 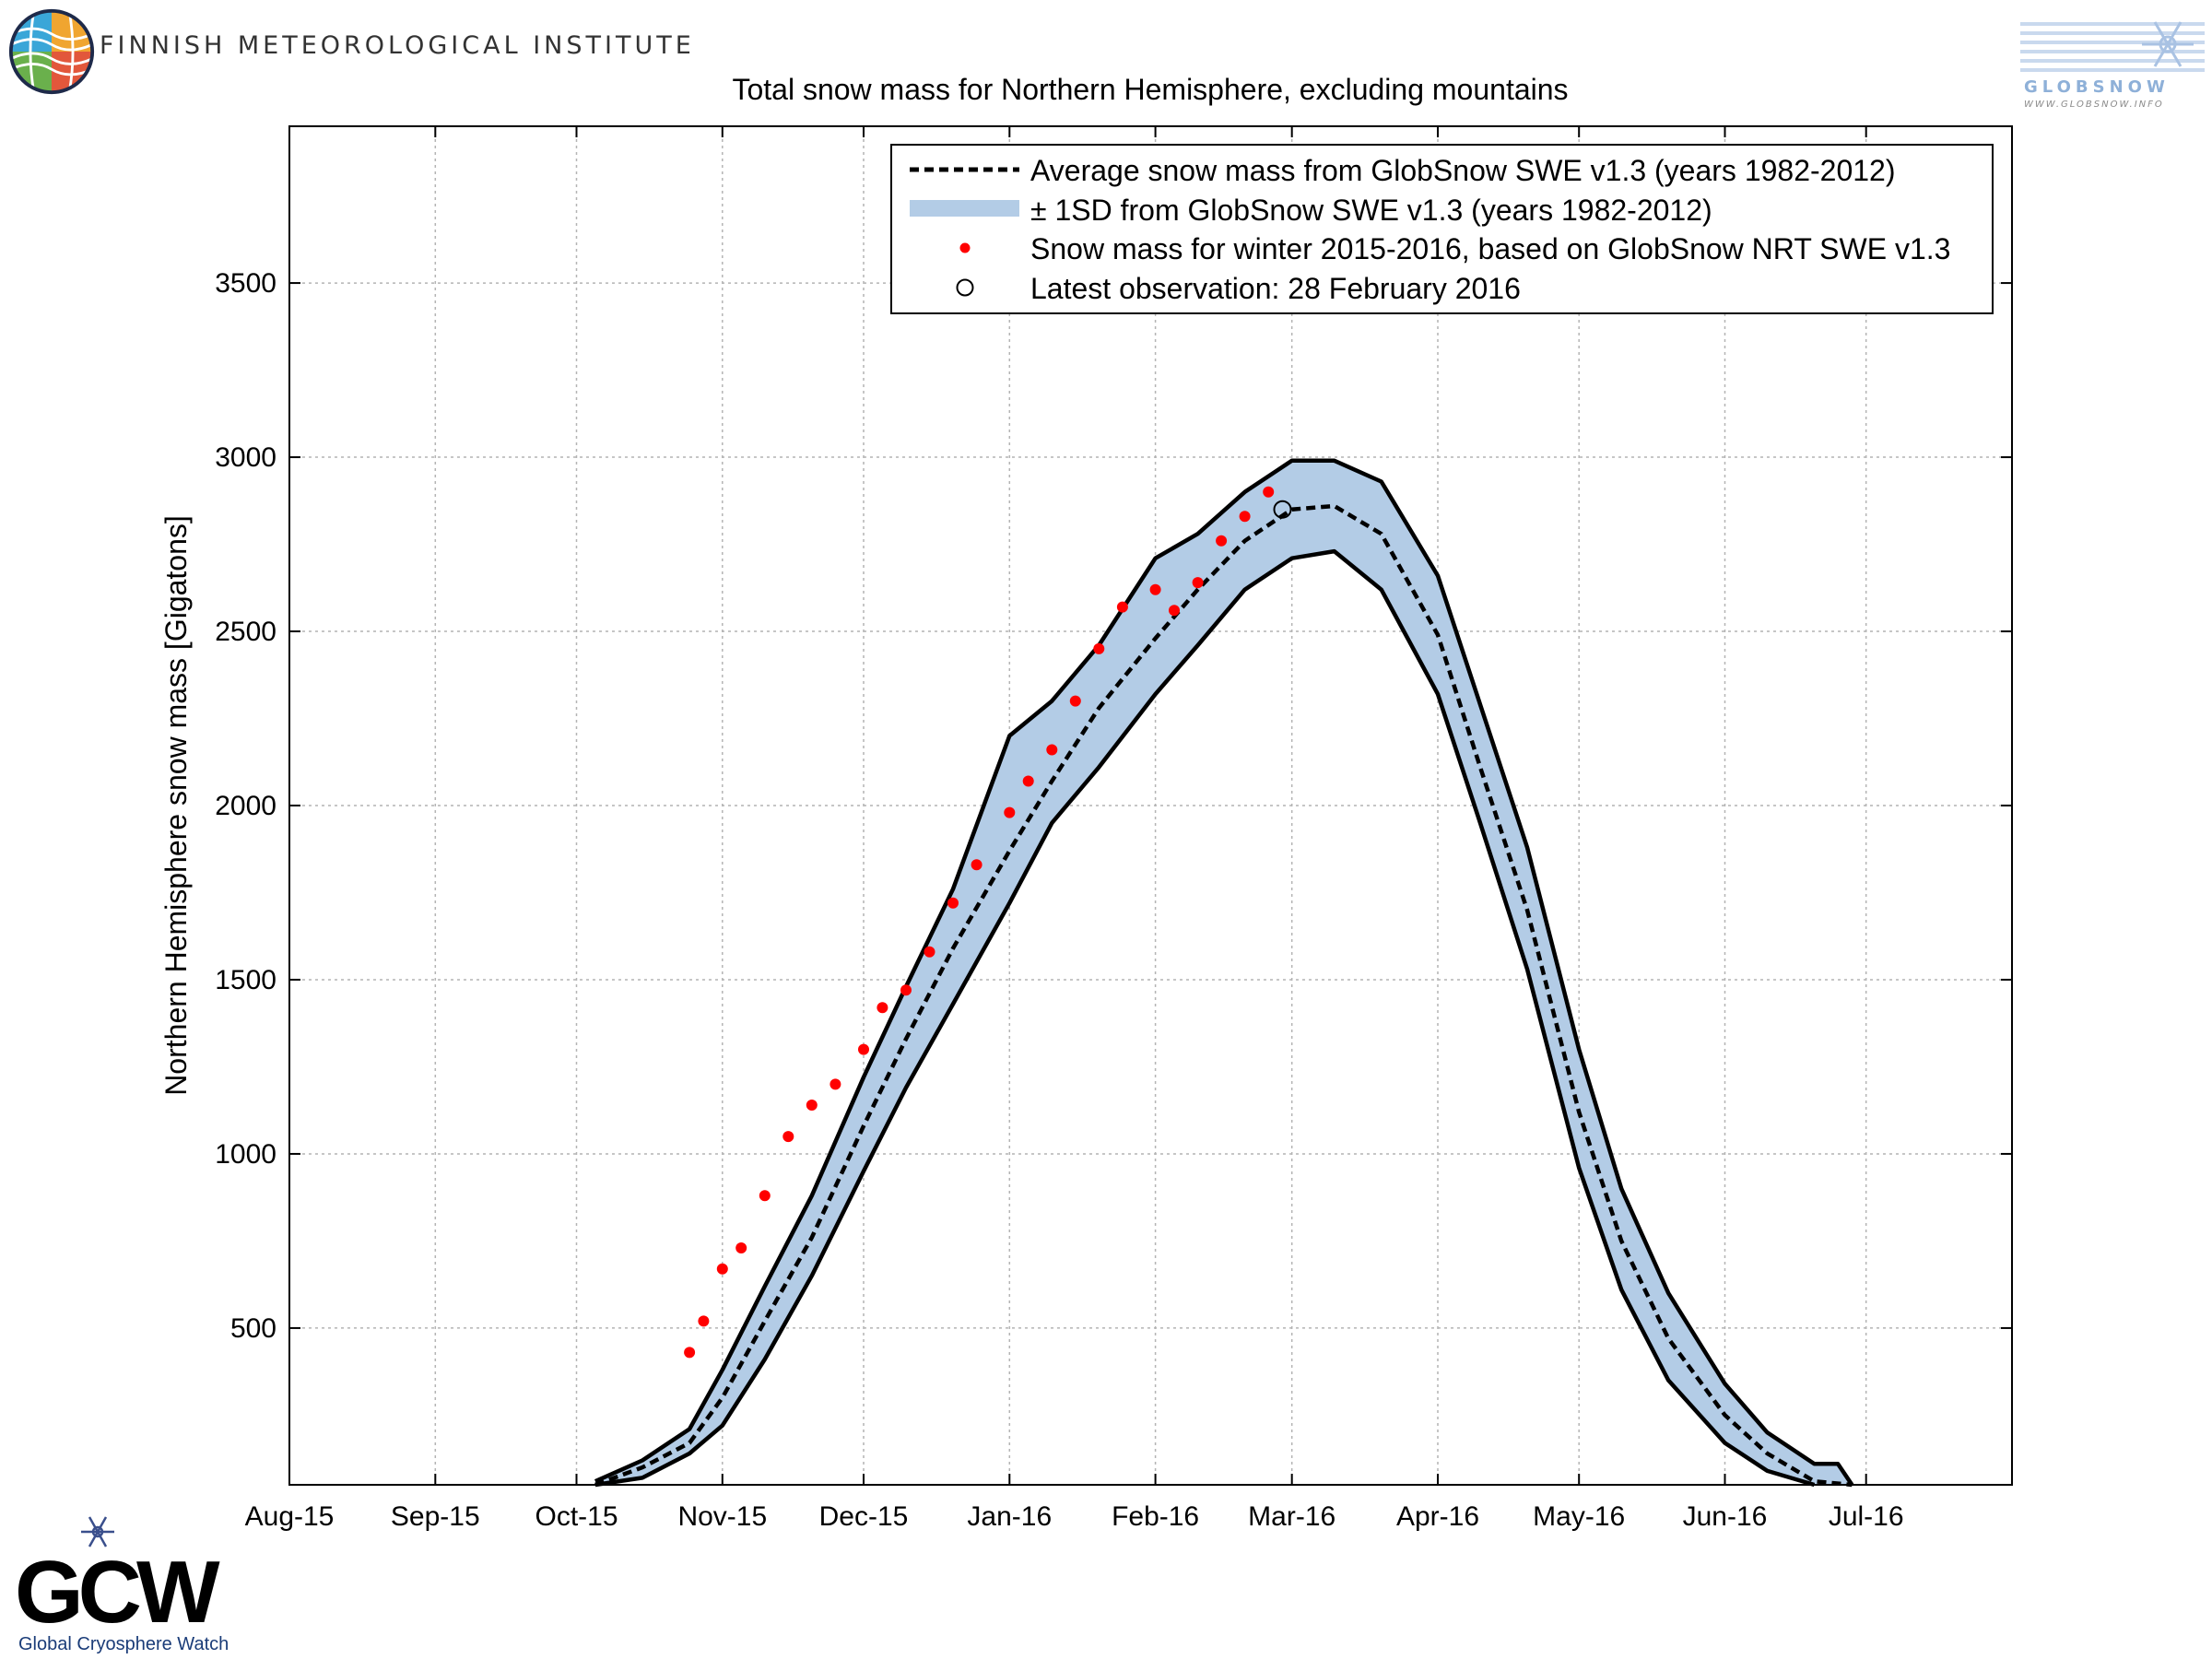 I want to click on x-tick-label: Aug-15, so click(x=290, y=1516).